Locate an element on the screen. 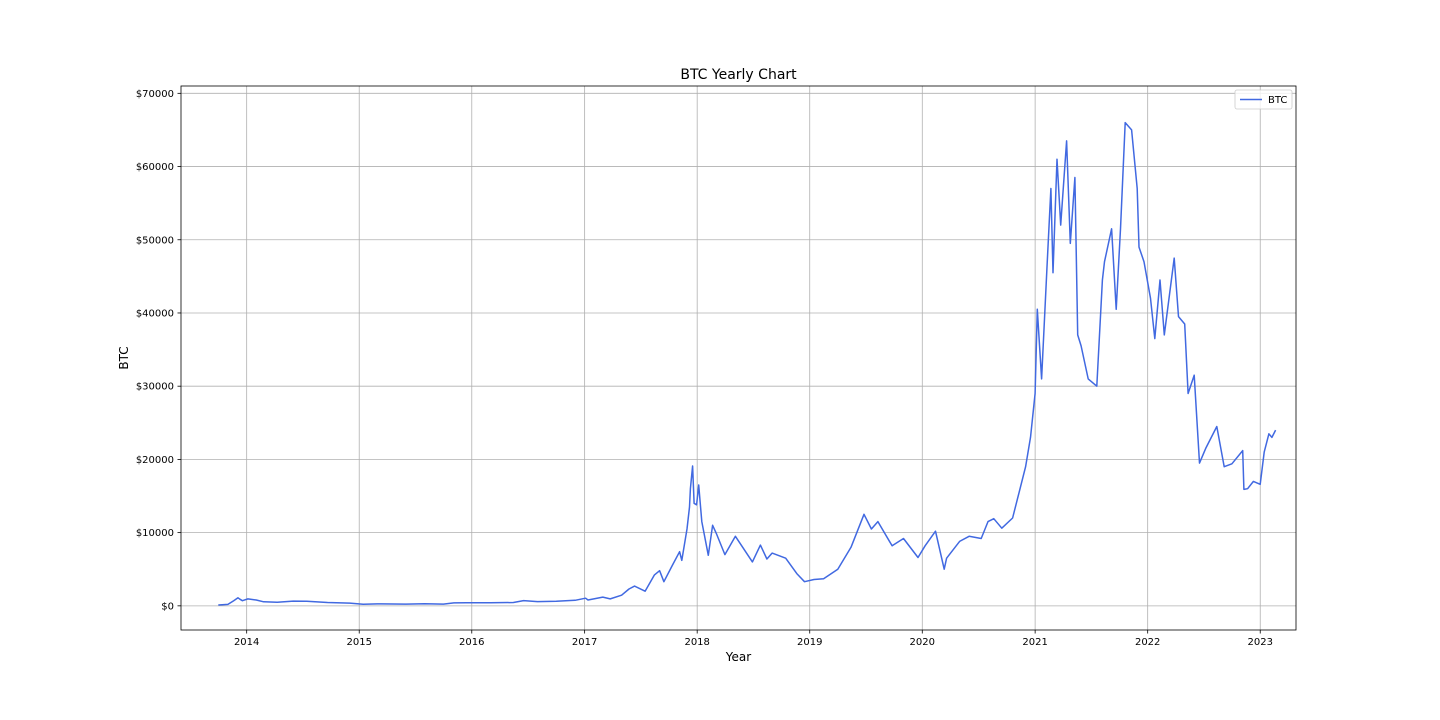 The image size is (1440, 720). x-axis: 2014 2015 2016 2017 2018 2019 2020 2021 2022 2023 is located at coordinates (753, 639).